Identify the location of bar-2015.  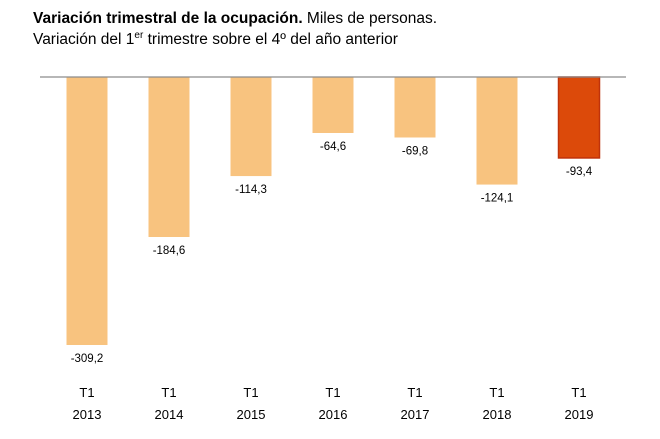
(251, 127).